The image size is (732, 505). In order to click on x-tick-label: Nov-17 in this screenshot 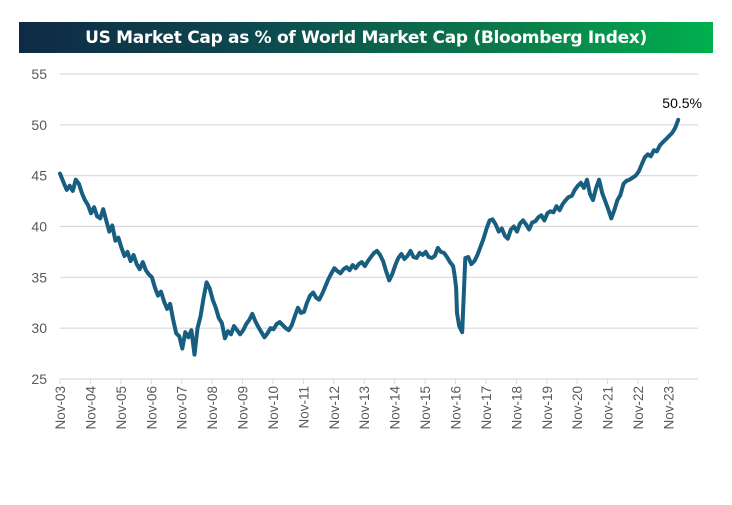, I will do `click(486, 408)`.